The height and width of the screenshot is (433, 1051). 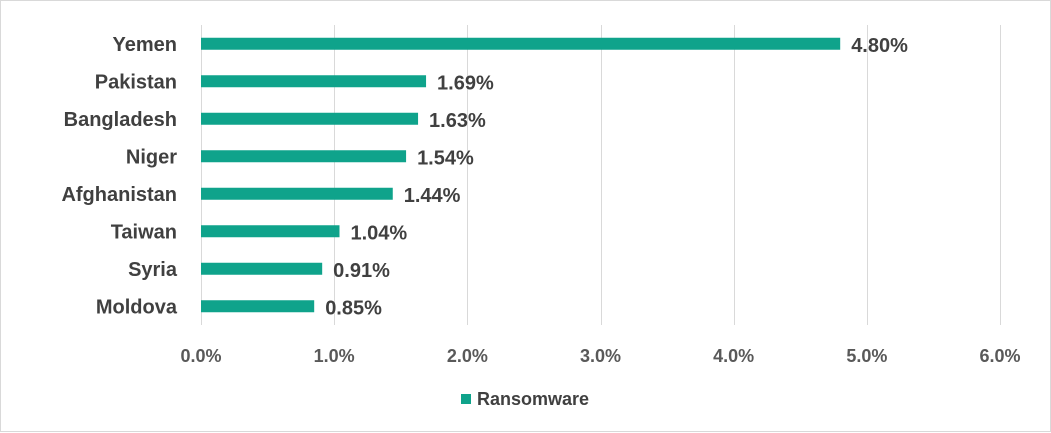 What do you see at coordinates (334, 356) in the screenshot?
I see `x-tick-label: 1.0%` at bounding box center [334, 356].